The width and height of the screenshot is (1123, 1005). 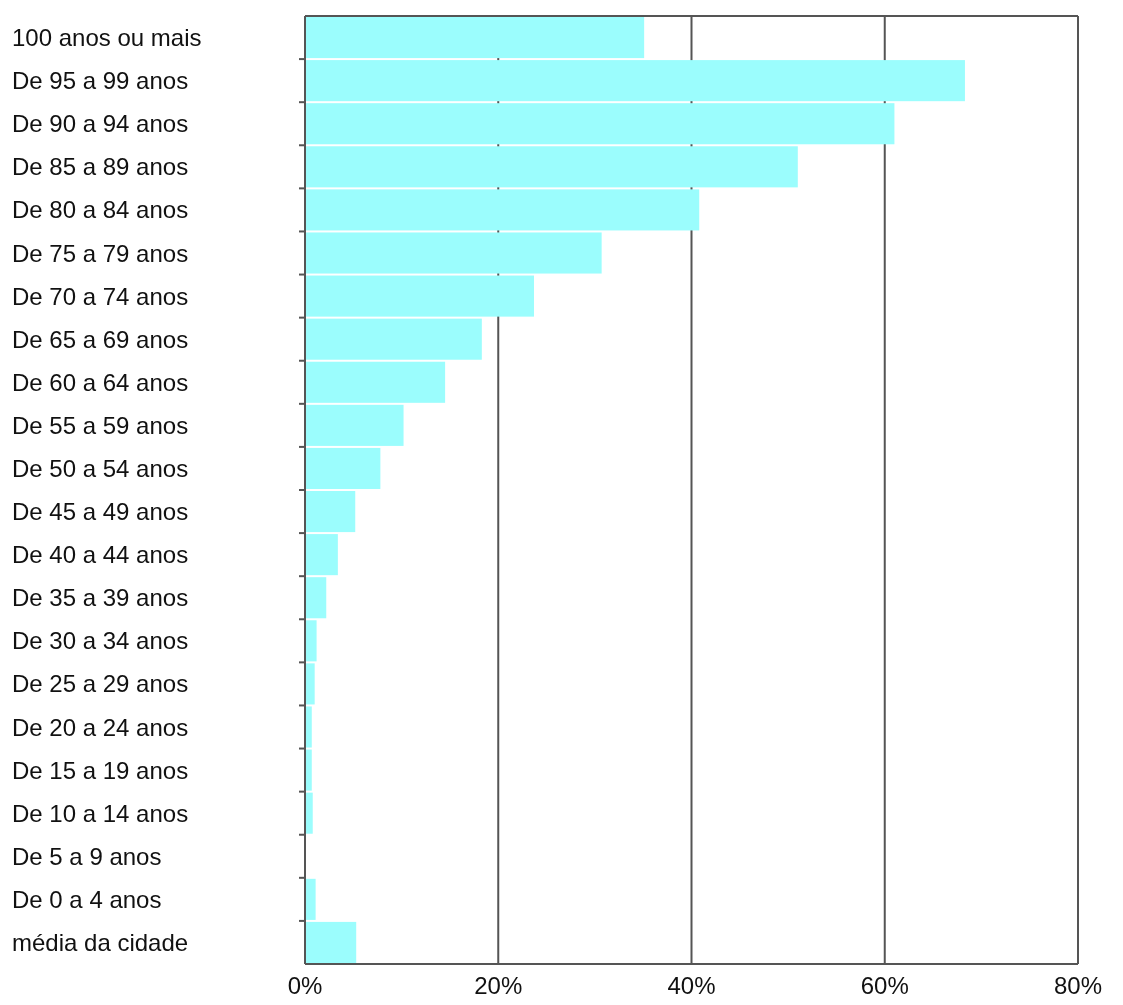 What do you see at coordinates (100, 339) in the screenshot?
I see `y-tick-label: De 65 a 69 anos` at bounding box center [100, 339].